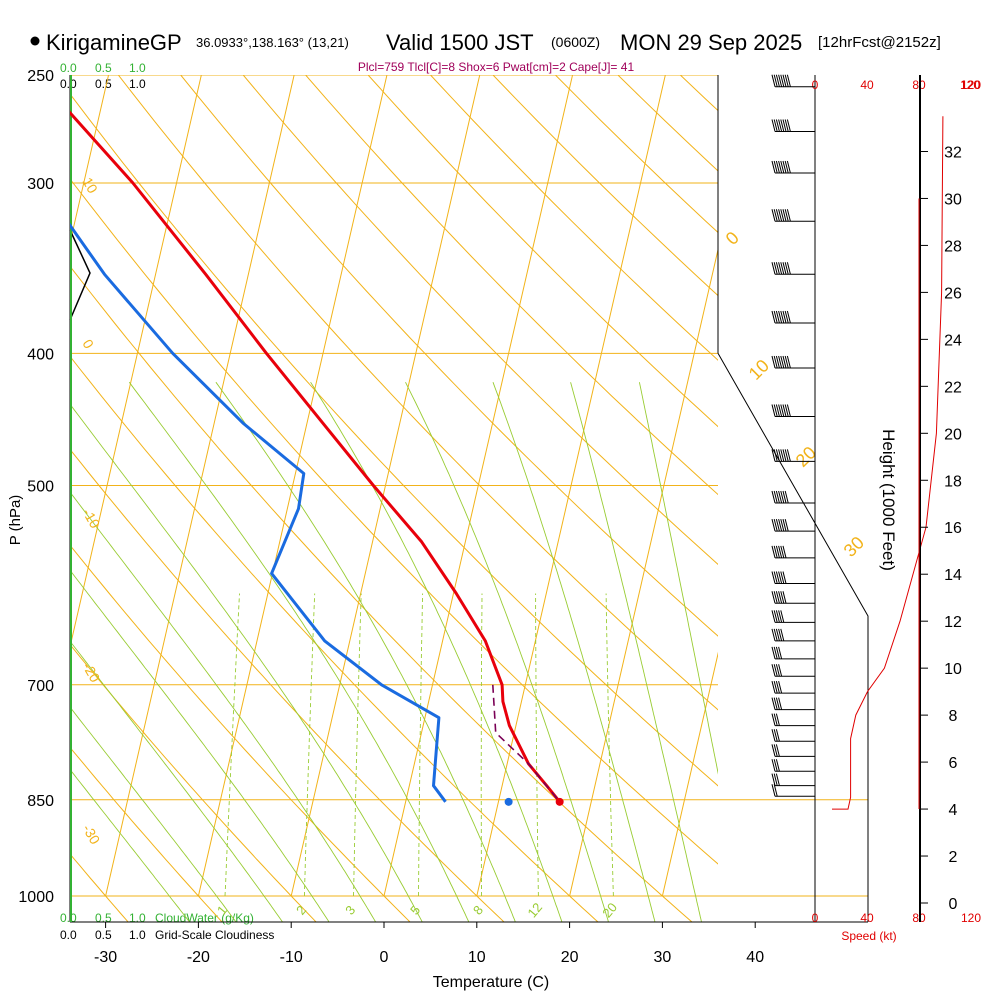  What do you see at coordinates (137, 918) in the screenshot?
I see `cloudwater-scale-tick: 1.0` at bounding box center [137, 918].